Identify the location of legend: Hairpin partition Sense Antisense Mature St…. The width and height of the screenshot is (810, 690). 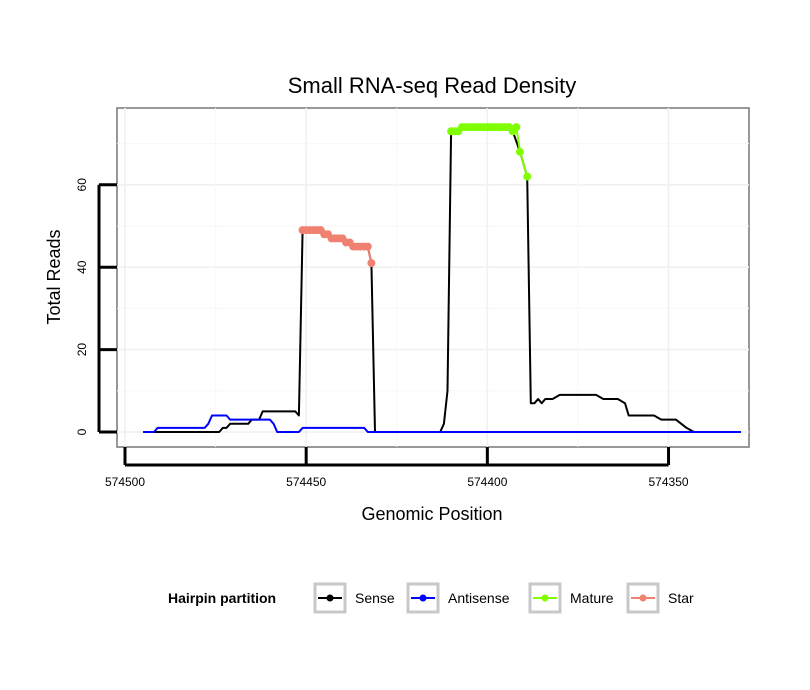
(431, 598).